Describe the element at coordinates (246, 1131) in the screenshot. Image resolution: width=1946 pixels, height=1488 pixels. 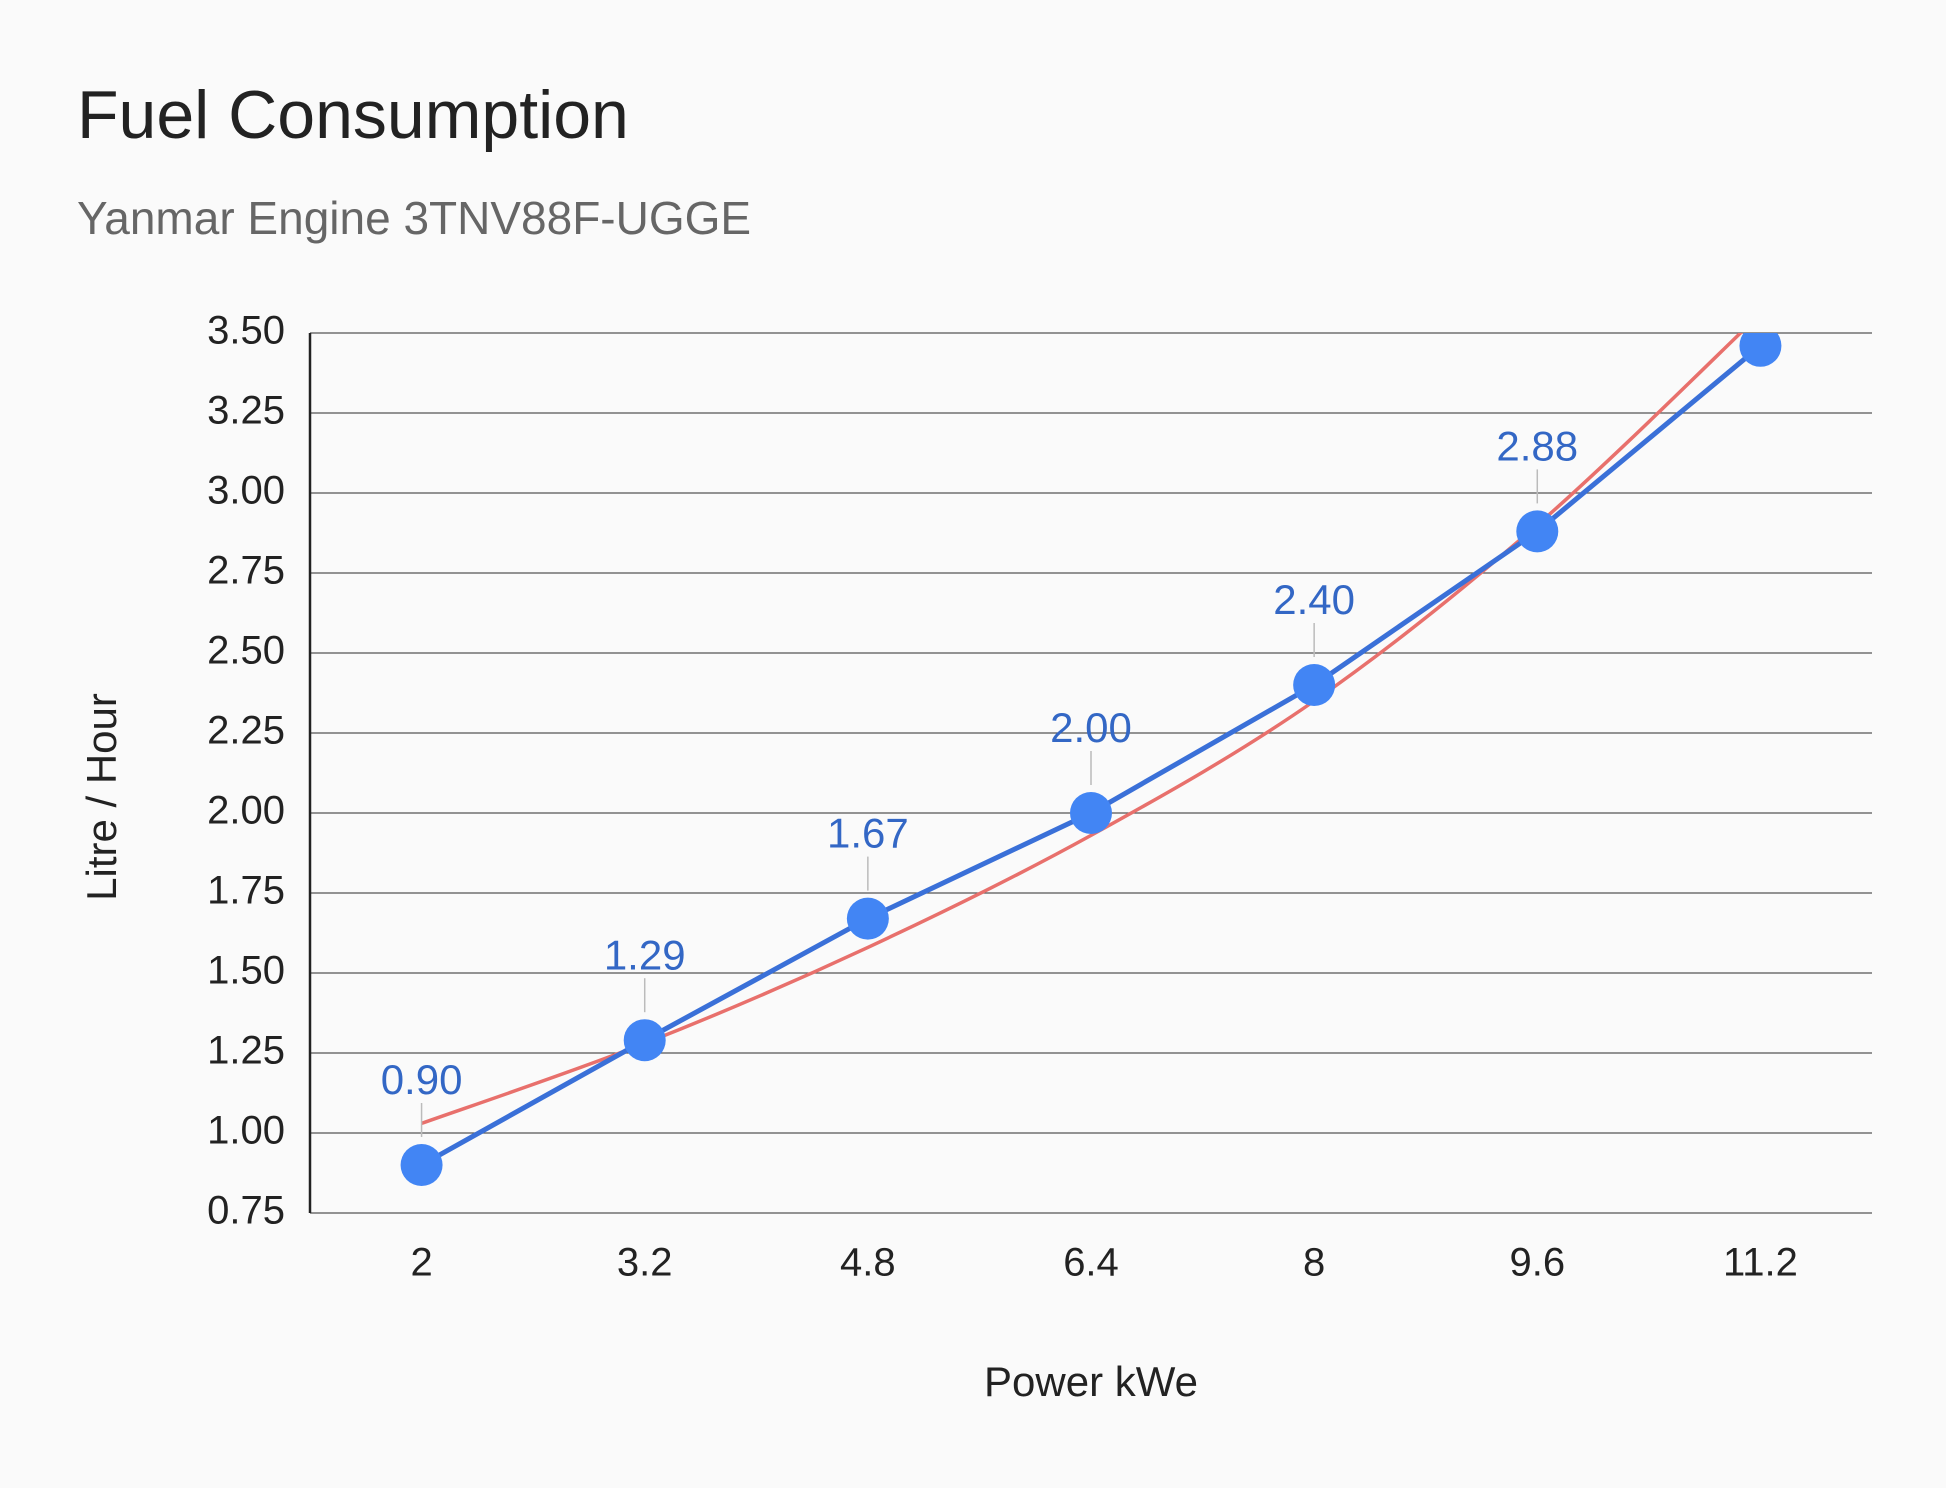
I see `y-tick-label: 1.00` at that location.